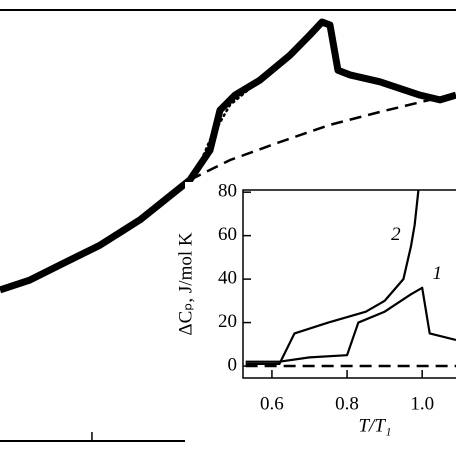  I want to click on x-tick-label: 1.0, so click(422, 403).